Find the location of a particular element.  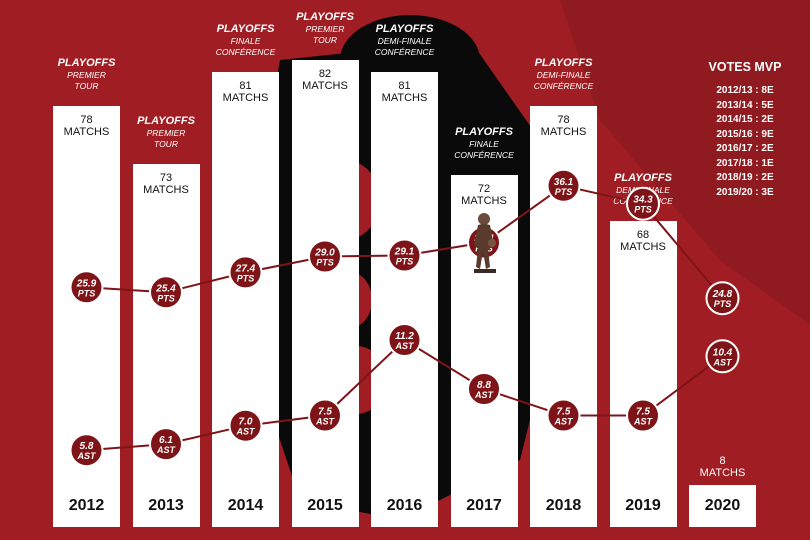

season-bar: 81 MATCHS 2014 is located at coordinates (245, 299).